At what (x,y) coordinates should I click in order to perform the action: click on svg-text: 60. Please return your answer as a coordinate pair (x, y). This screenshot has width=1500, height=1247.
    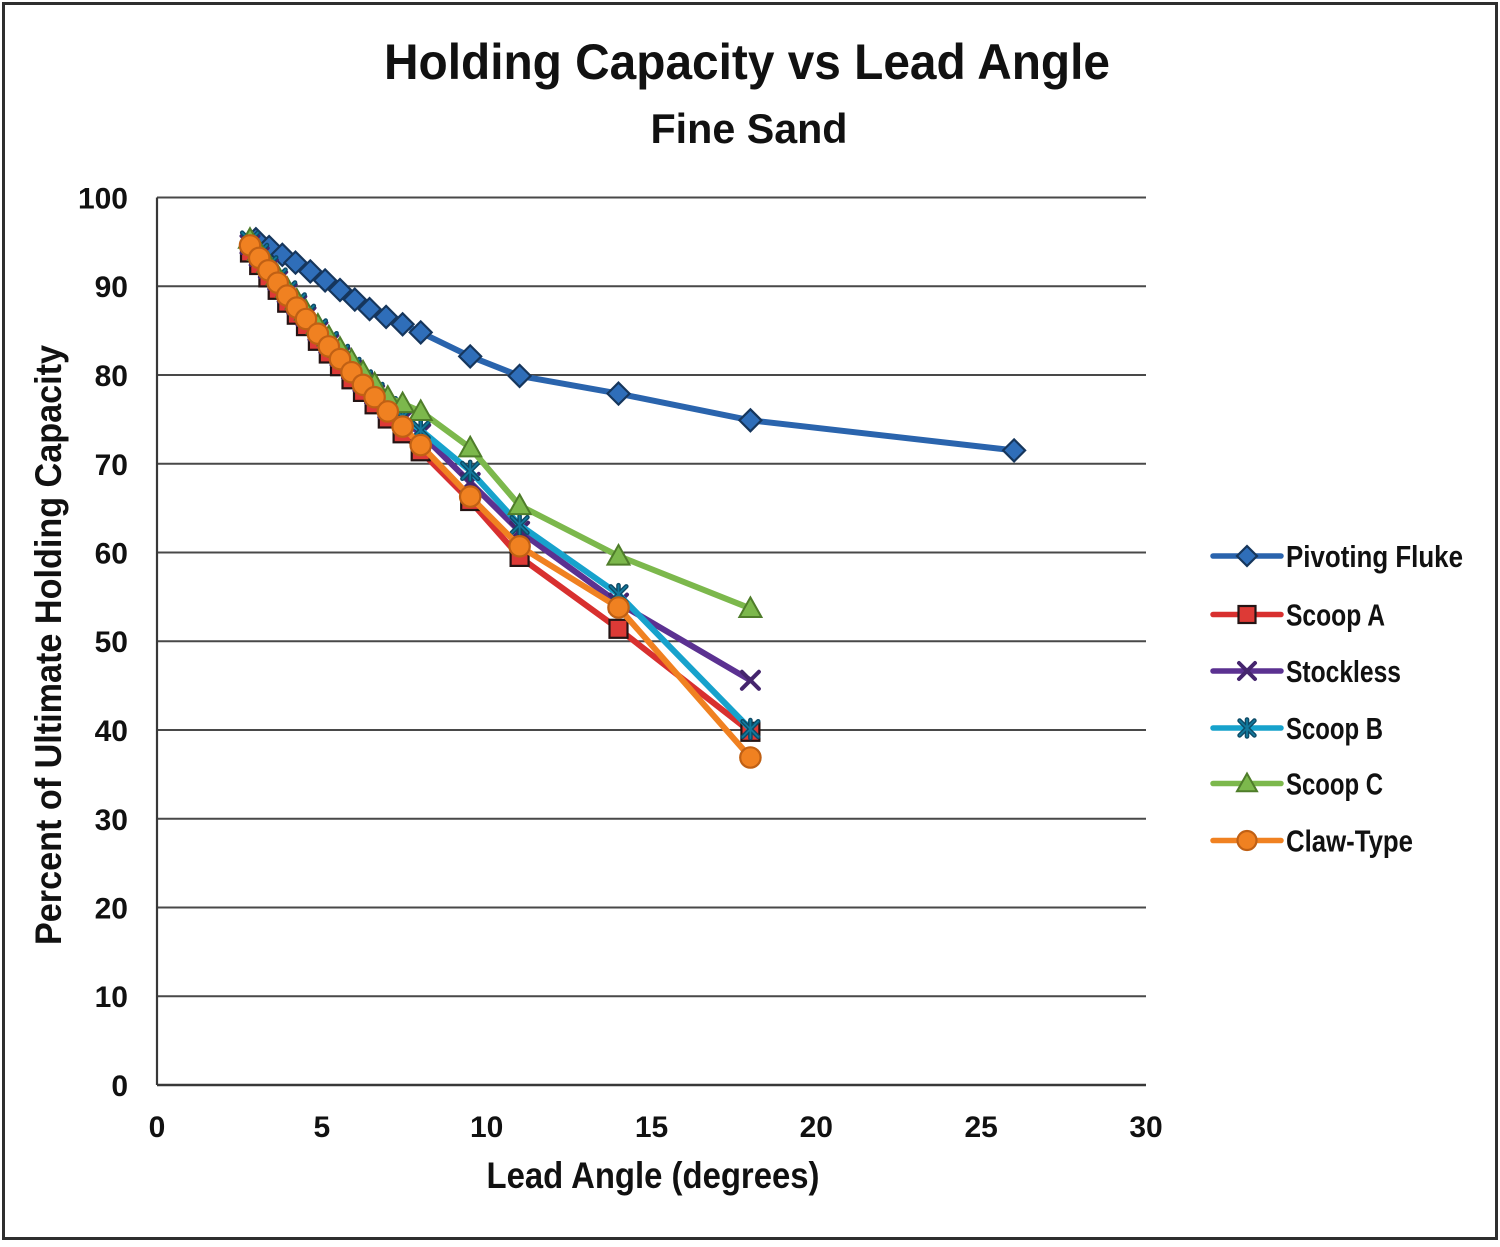
    Looking at the image, I should click on (111, 554).